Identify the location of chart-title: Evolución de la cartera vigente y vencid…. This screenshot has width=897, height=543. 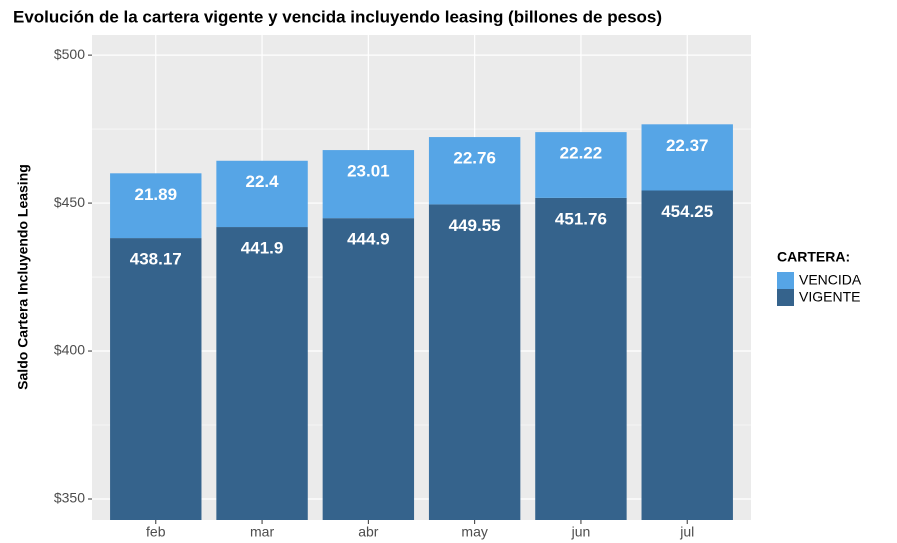
(337, 16).